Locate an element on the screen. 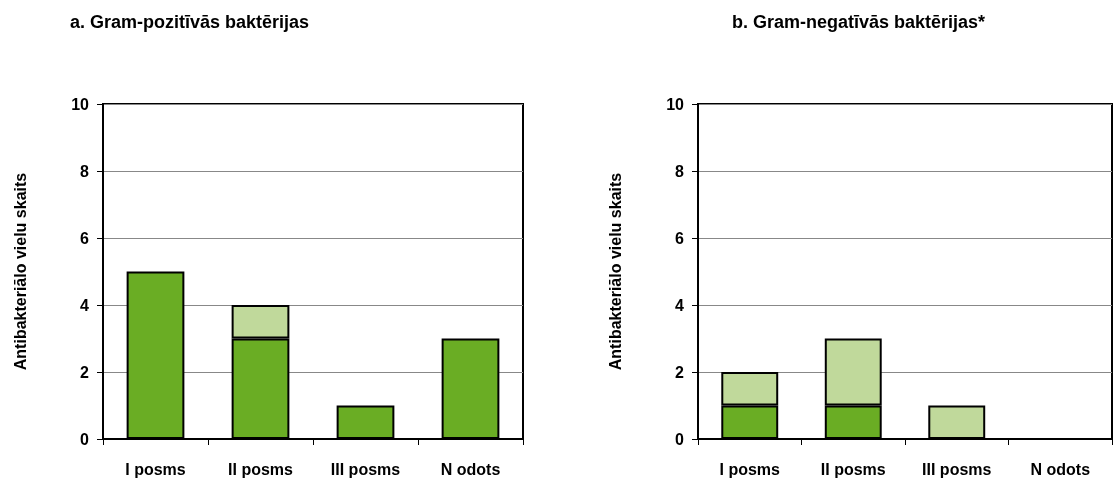  chart-title: a. Gram-pozitīvās baktērijas is located at coordinates (190, 22).